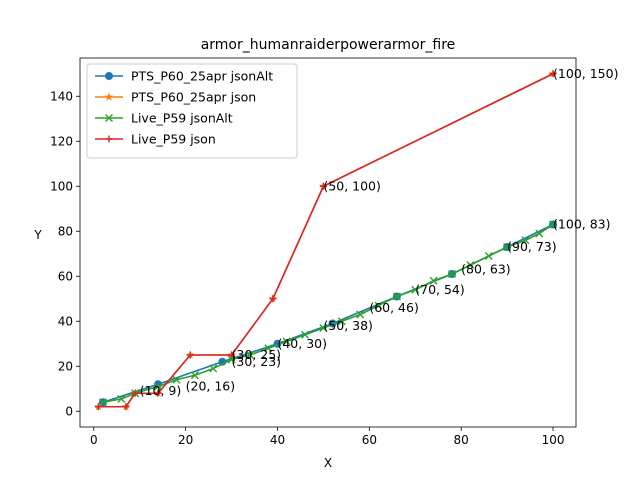 The height and width of the screenshot is (484, 640). I want to click on x-tick-label: 60, so click(369, 440).